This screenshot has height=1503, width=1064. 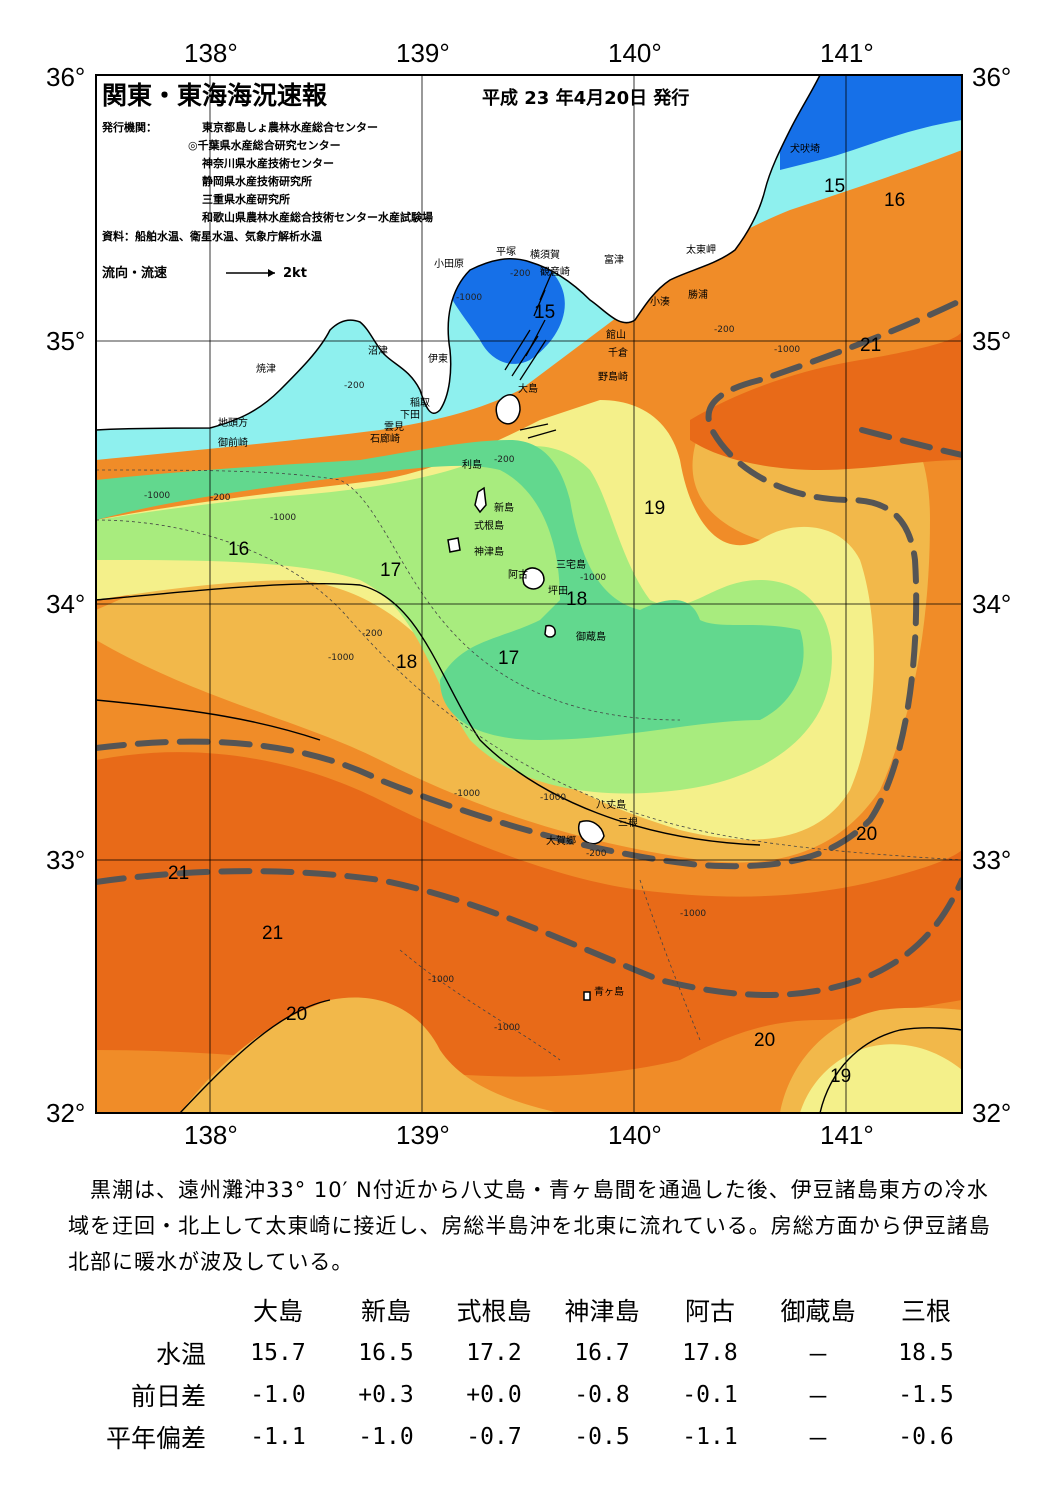 What do you see at coordinates (264, 145) in the screenshot?
I see `publisher-item: ◎千葉県水産総合研究センター` at bounding box center [264, 145].